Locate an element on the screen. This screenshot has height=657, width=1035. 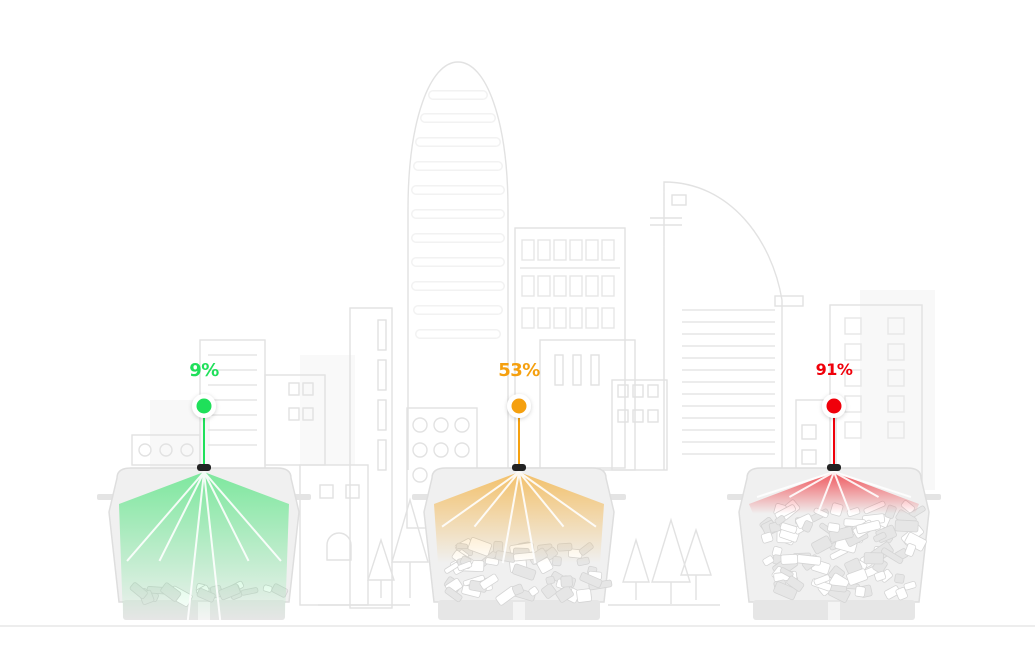
fill-percentage-high: 91% is located at coordinates (834, 369).